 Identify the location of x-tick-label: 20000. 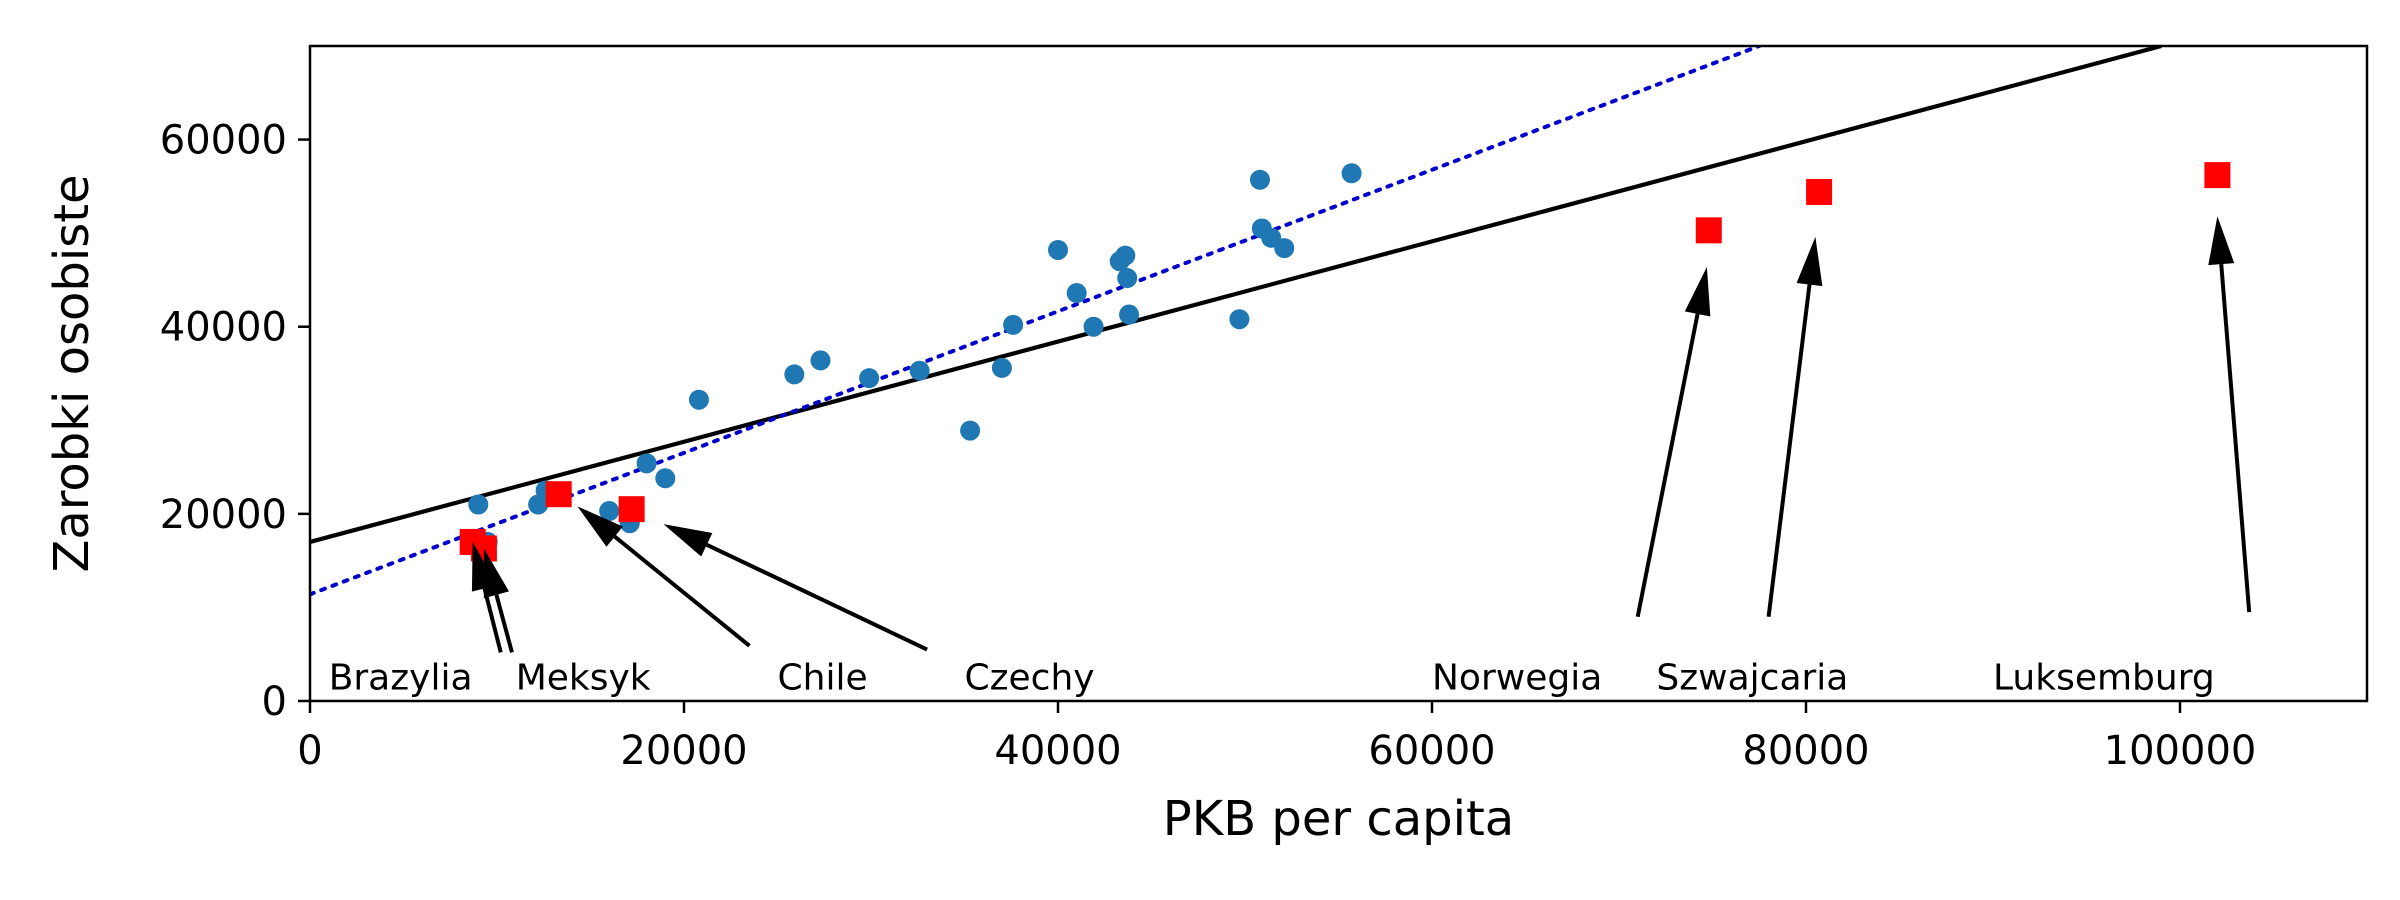
(683, 751).